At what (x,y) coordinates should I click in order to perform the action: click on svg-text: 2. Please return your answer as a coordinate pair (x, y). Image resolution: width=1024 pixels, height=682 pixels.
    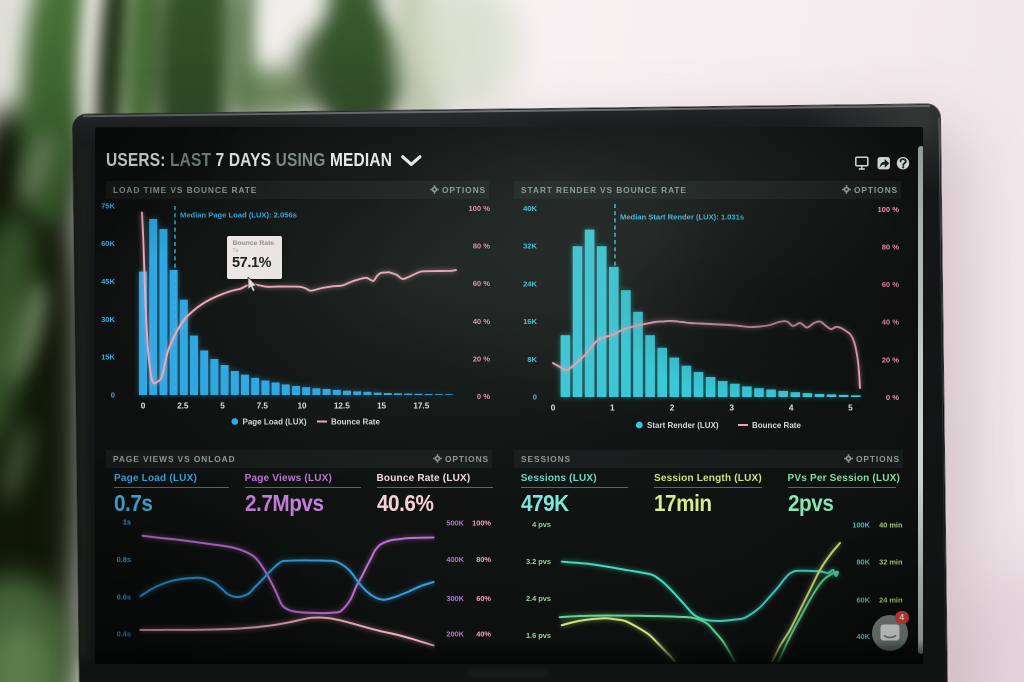
    Looking at the image, I should click on (672, 408).